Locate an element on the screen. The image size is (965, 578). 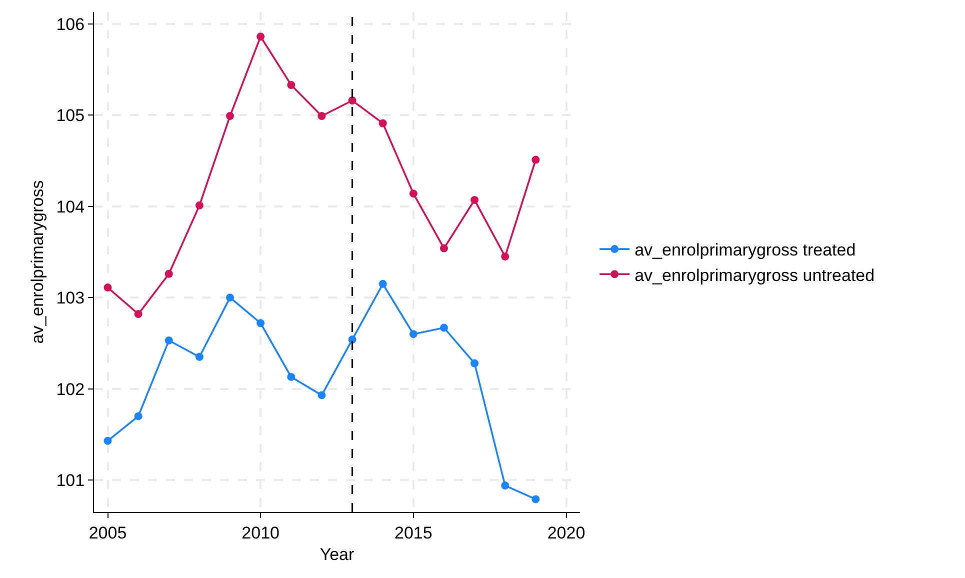
x-tick-label: 2005 is located at coordinates (107, 532).